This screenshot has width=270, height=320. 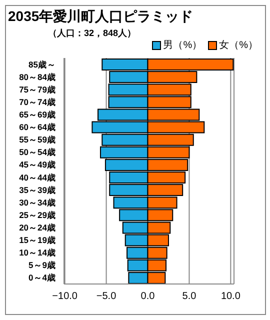 I want to click on y-tick-label: 10～14歳, so click(x=37, y=253).